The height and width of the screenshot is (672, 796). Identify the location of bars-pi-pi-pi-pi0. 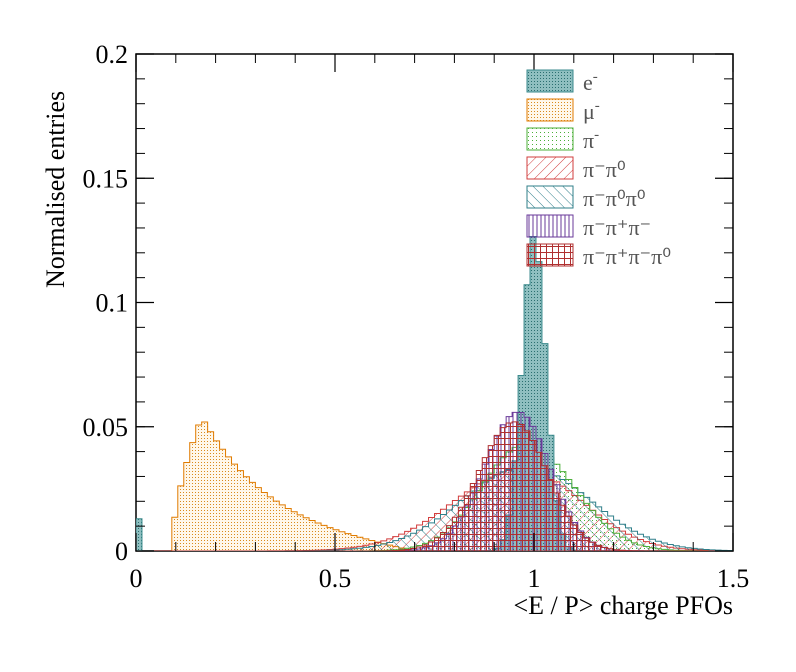
(434, 486).